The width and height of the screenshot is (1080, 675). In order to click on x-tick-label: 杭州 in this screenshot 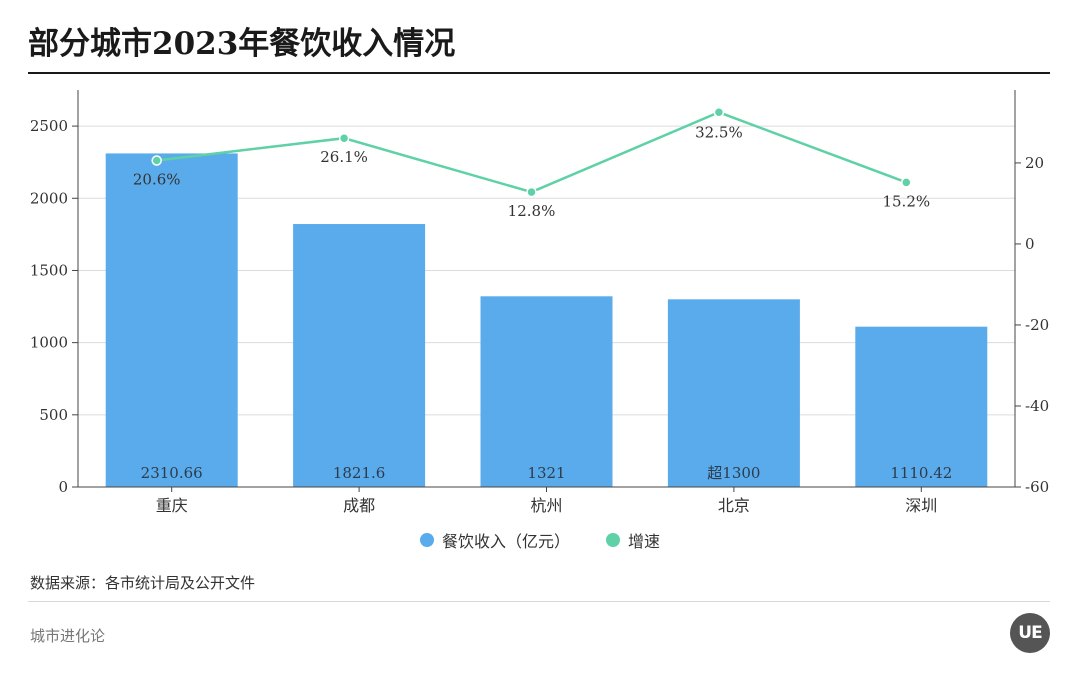, I will do `click(546, 505)`.